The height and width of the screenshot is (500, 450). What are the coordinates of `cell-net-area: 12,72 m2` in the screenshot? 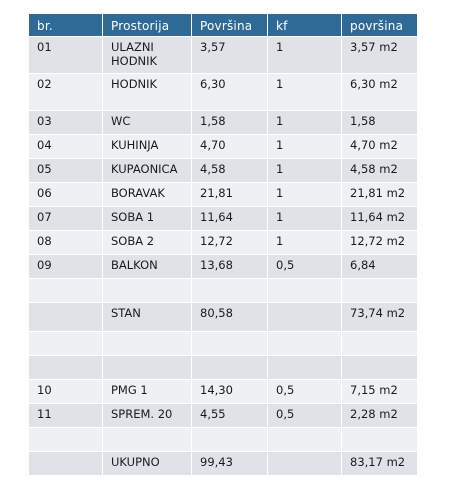 It's located at (379, 242).